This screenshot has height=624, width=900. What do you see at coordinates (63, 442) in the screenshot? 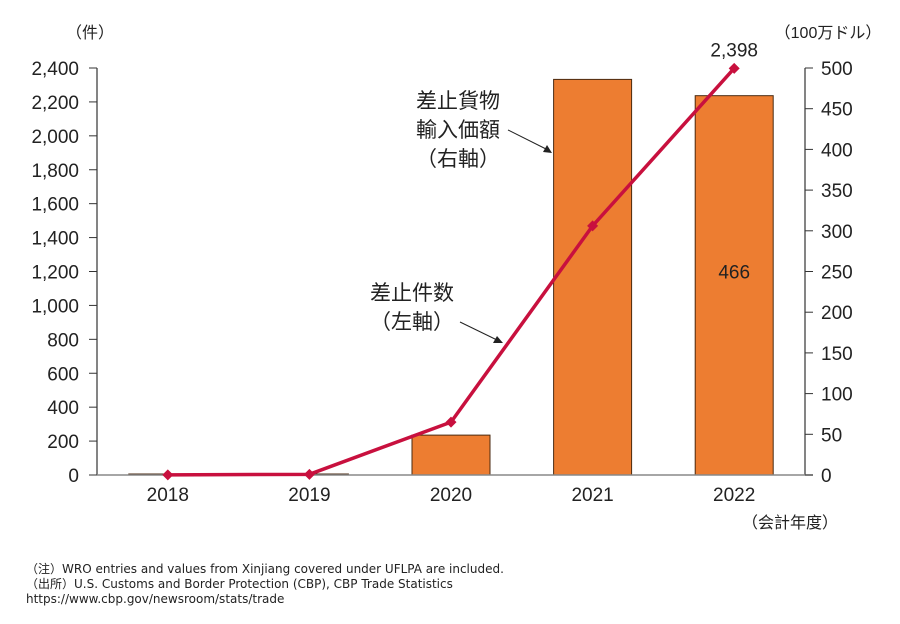
I see `left-tick-label: 200` at bounding box center [63, 442].